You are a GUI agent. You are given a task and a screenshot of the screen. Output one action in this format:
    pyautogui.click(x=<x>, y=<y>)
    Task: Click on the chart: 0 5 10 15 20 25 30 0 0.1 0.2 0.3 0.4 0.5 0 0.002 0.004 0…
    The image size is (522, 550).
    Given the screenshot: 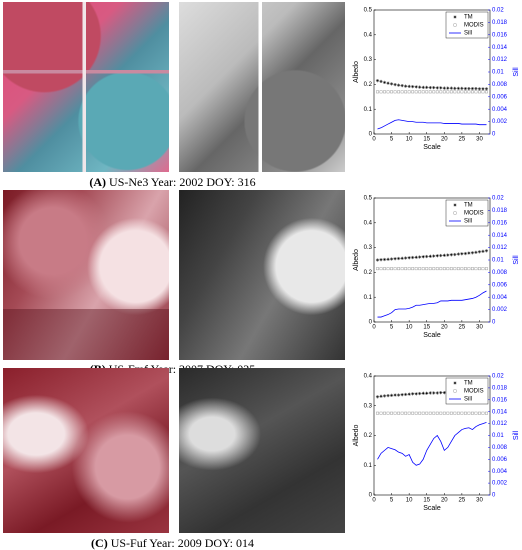 What is the action you would take?
    pyautogui.click(x=436, y=267)
    